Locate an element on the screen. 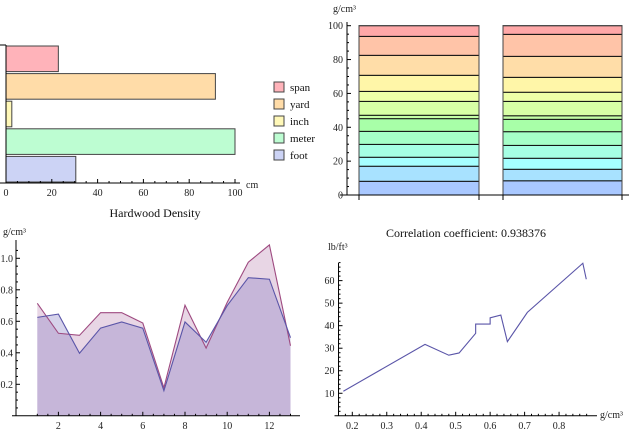 Image resolution: width=629 pixels, height=433 pixels. y-tick-label: 0.8 is located at coordinates (7, 290).